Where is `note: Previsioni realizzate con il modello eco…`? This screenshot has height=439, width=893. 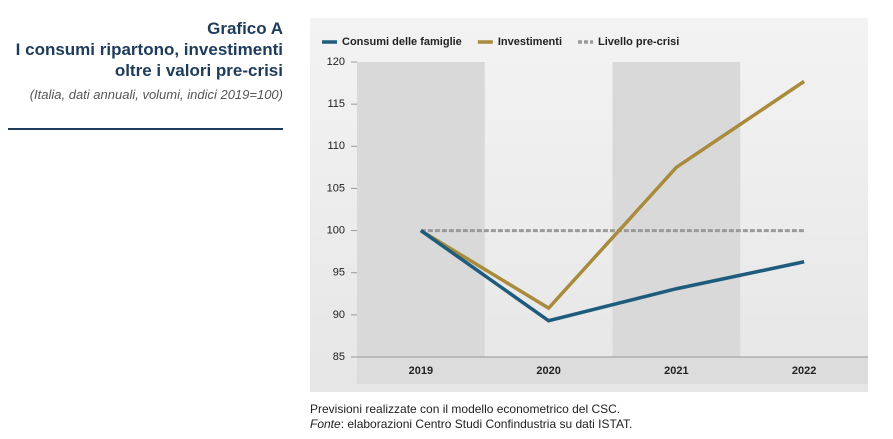 note: Previsioni realizzate con il modello eco… is located at coordinates (465, 409).